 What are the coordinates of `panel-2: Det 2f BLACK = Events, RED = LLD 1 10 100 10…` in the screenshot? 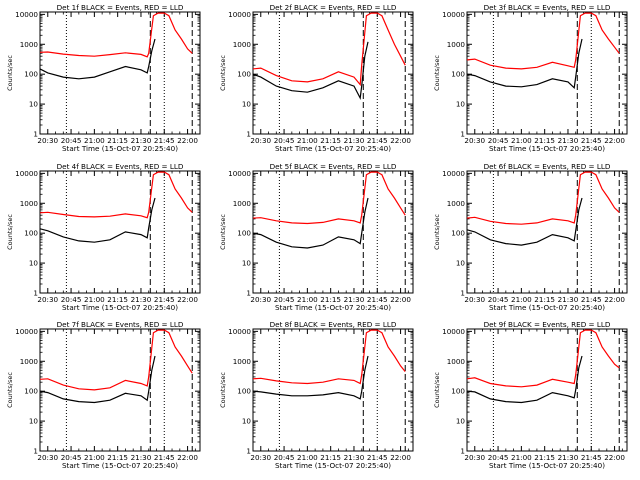 It's located at (316, 78).